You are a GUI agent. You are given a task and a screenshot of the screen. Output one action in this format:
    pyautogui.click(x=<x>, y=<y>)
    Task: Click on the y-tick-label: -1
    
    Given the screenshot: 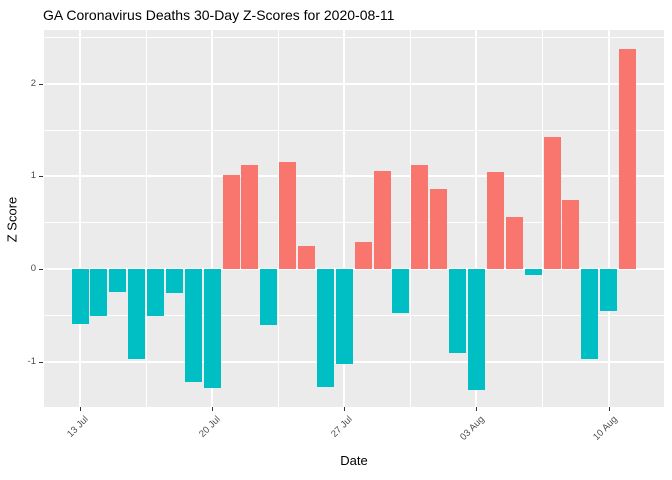 What is the action you would take?
    pyautogui.click(x=31, y=361)
    